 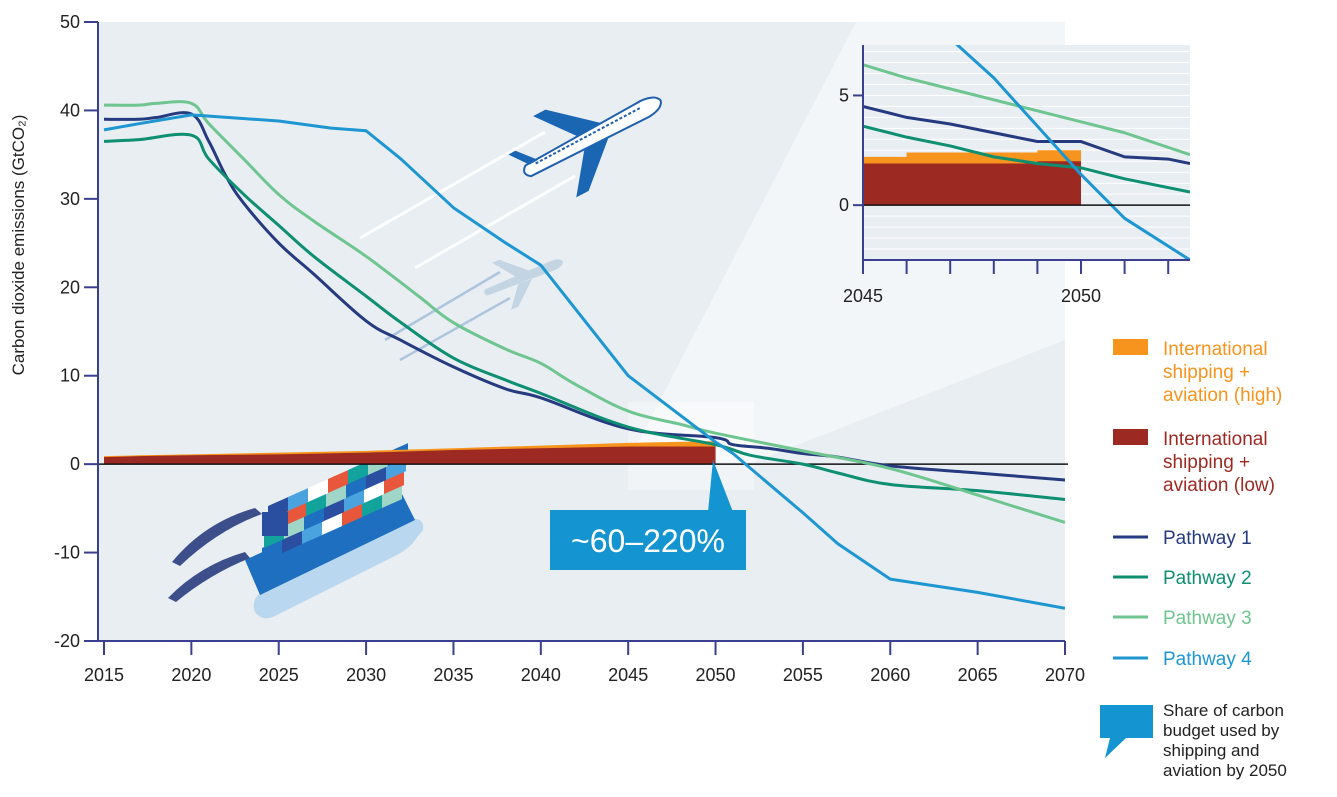 What do you see at coordinates (366, 675) in the screenshot?
I see `x-tick-label: 2030` at bounding box center [366, 675].